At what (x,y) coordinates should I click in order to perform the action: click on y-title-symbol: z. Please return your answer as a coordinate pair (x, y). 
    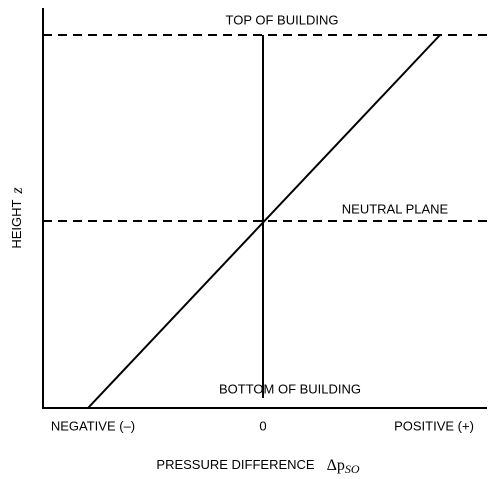
    Looking at the image, I should click on (17, 191).